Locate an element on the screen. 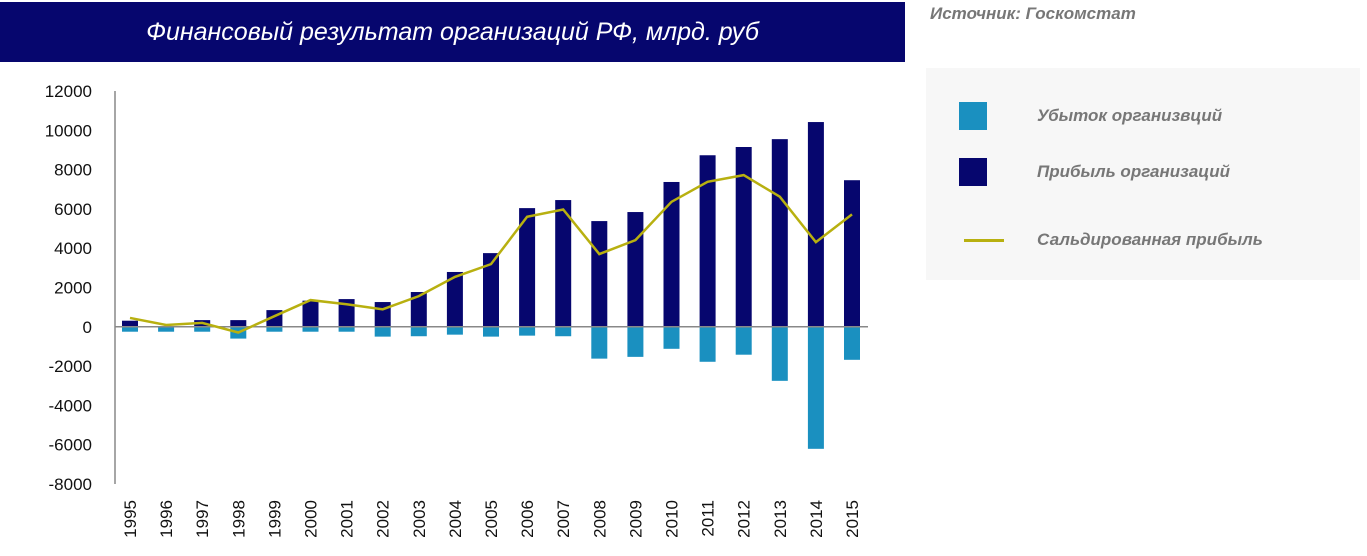 This screenshot has width=1367, height=556. y-tick-label: 10000 is located at coordinates (68, 130).